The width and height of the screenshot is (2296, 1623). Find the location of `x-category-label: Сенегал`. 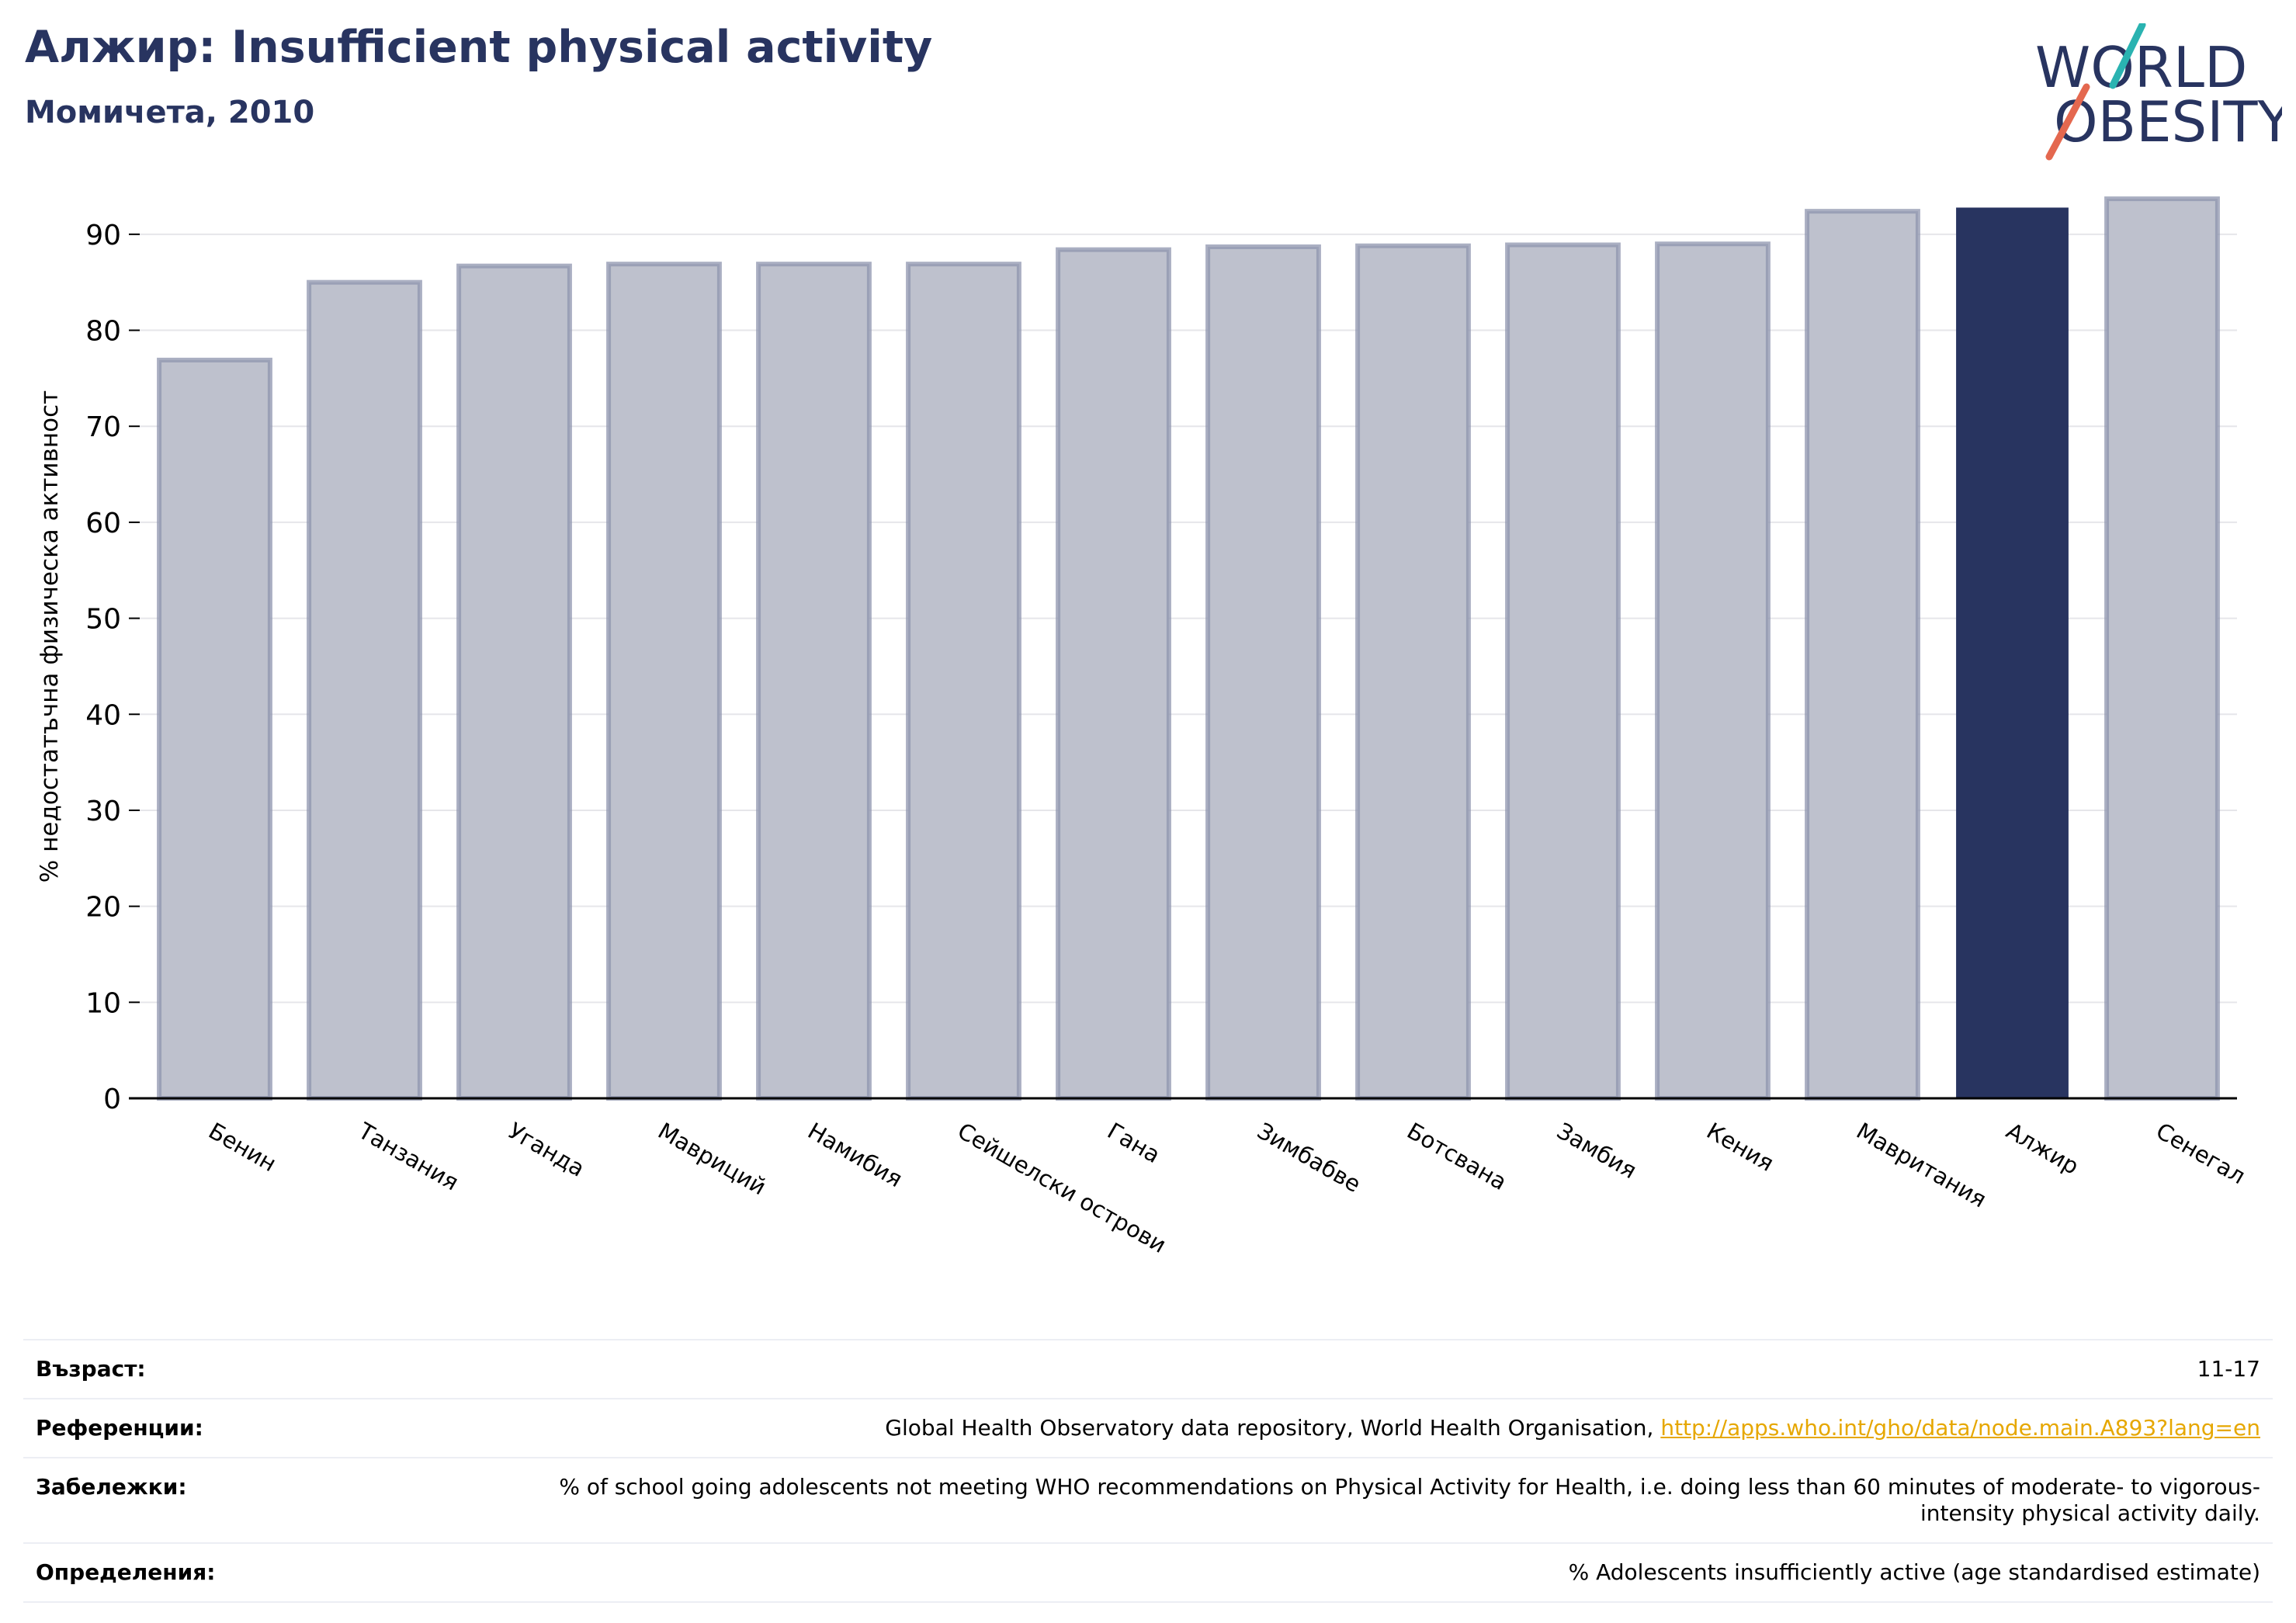

x-category-label: Сенегал is located at coordinates (2200, 1154).